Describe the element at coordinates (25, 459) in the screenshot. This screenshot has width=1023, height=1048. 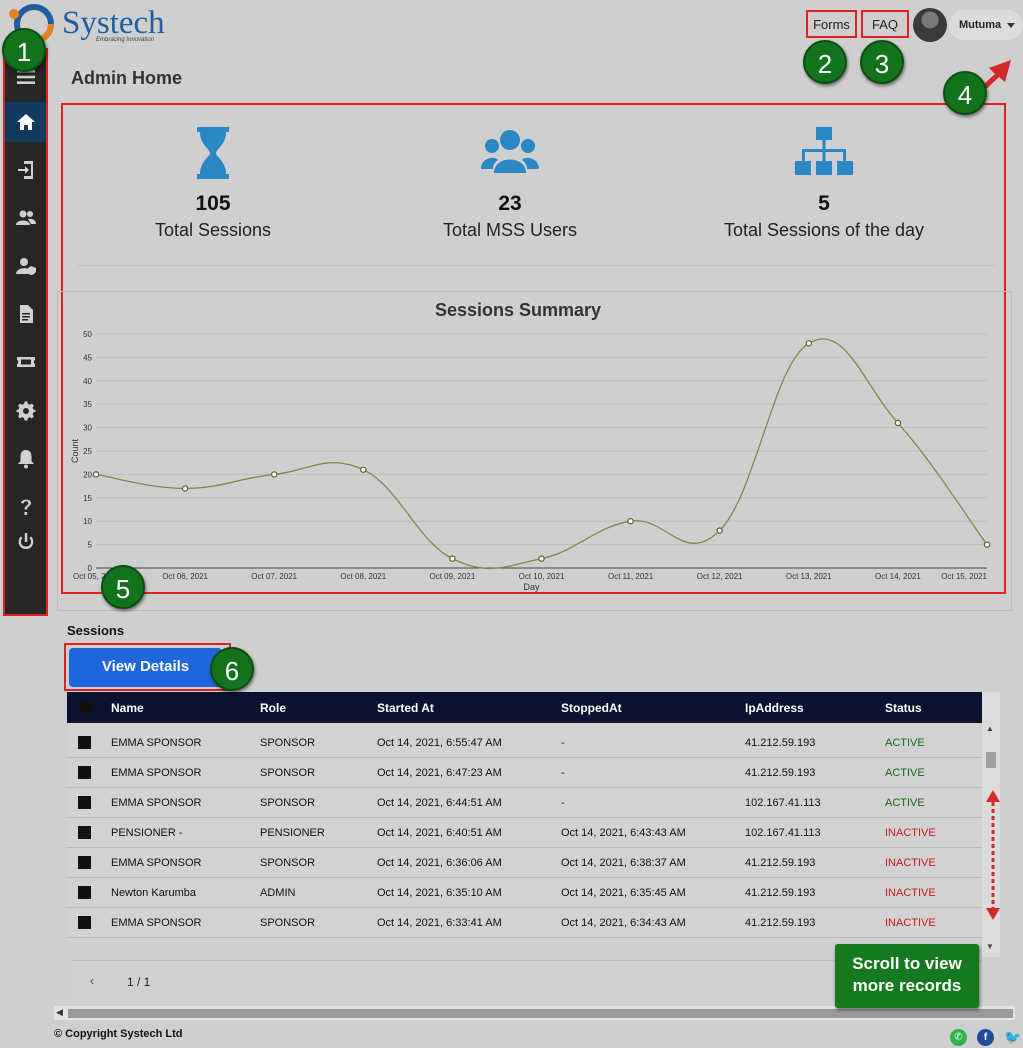
I see `sidebar-item-notifications` at that location.